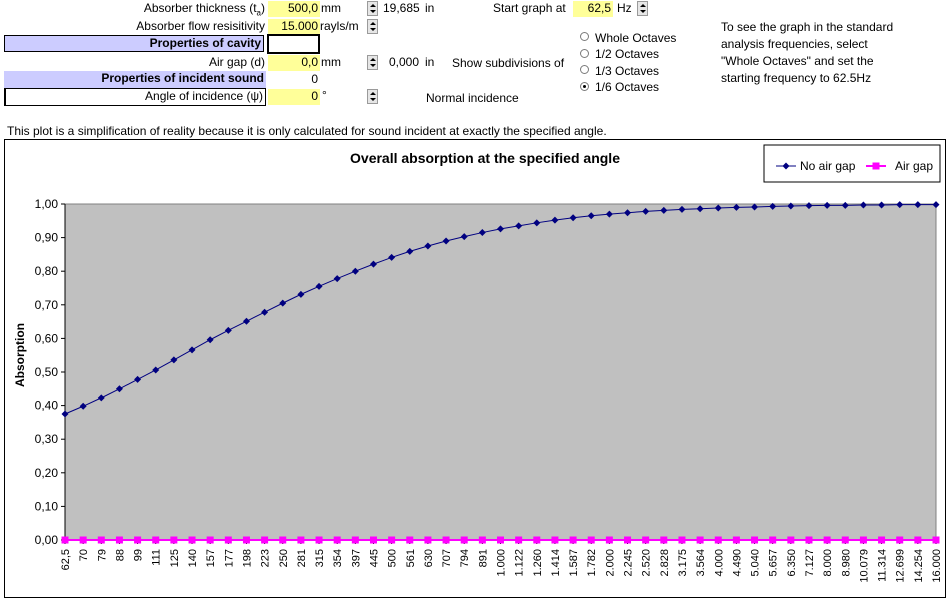 This screenshot has width=946, height=598. Describe the element at coordinates (584, 53) in the screenshot. I see `radio-half-octaves` at that location.